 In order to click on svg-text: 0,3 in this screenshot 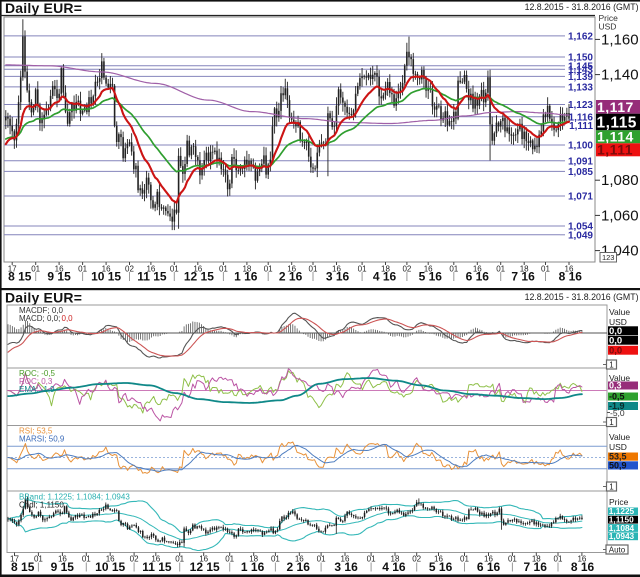, I will do `click(615, 385)`.